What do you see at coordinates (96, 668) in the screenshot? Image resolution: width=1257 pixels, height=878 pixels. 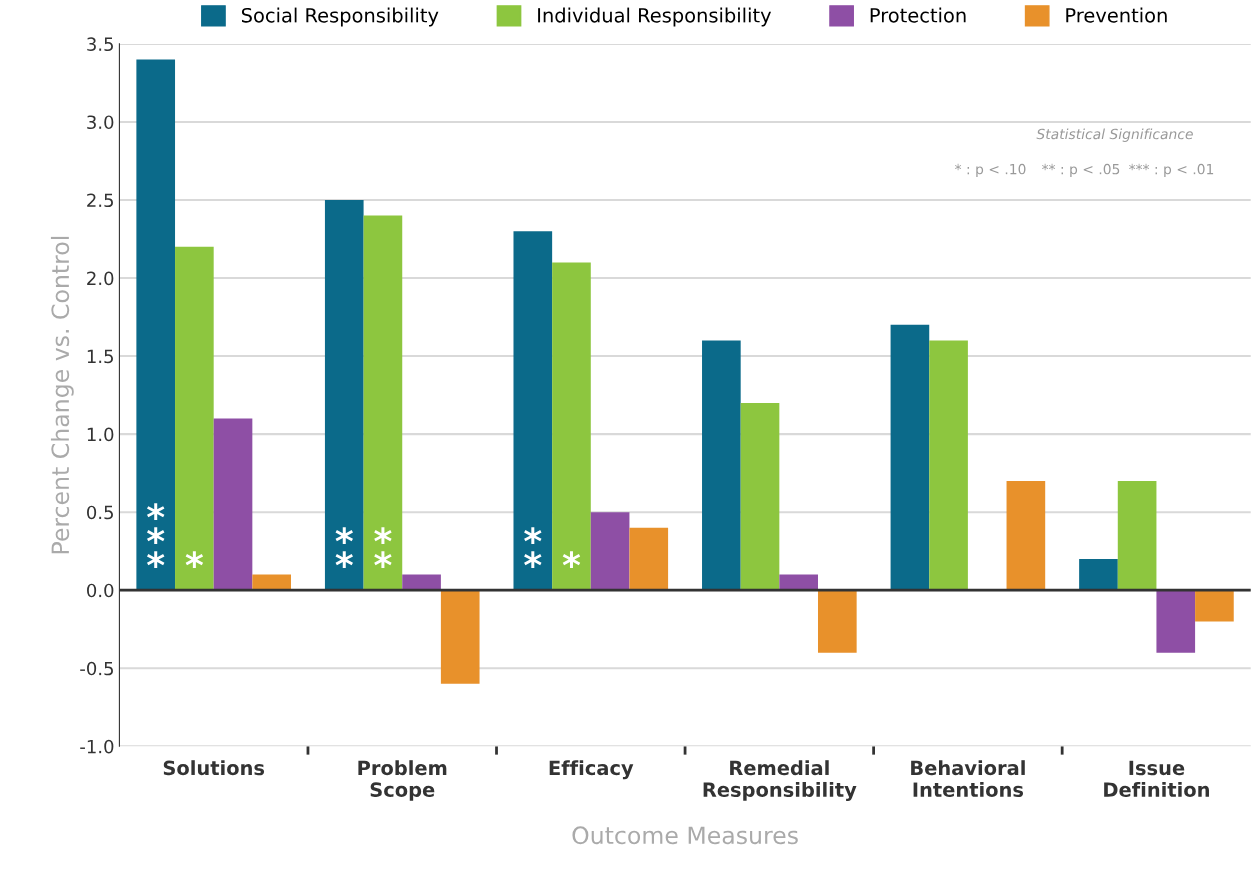 I see `y-tick-label: -0.5` at bounding box center [96, 668].